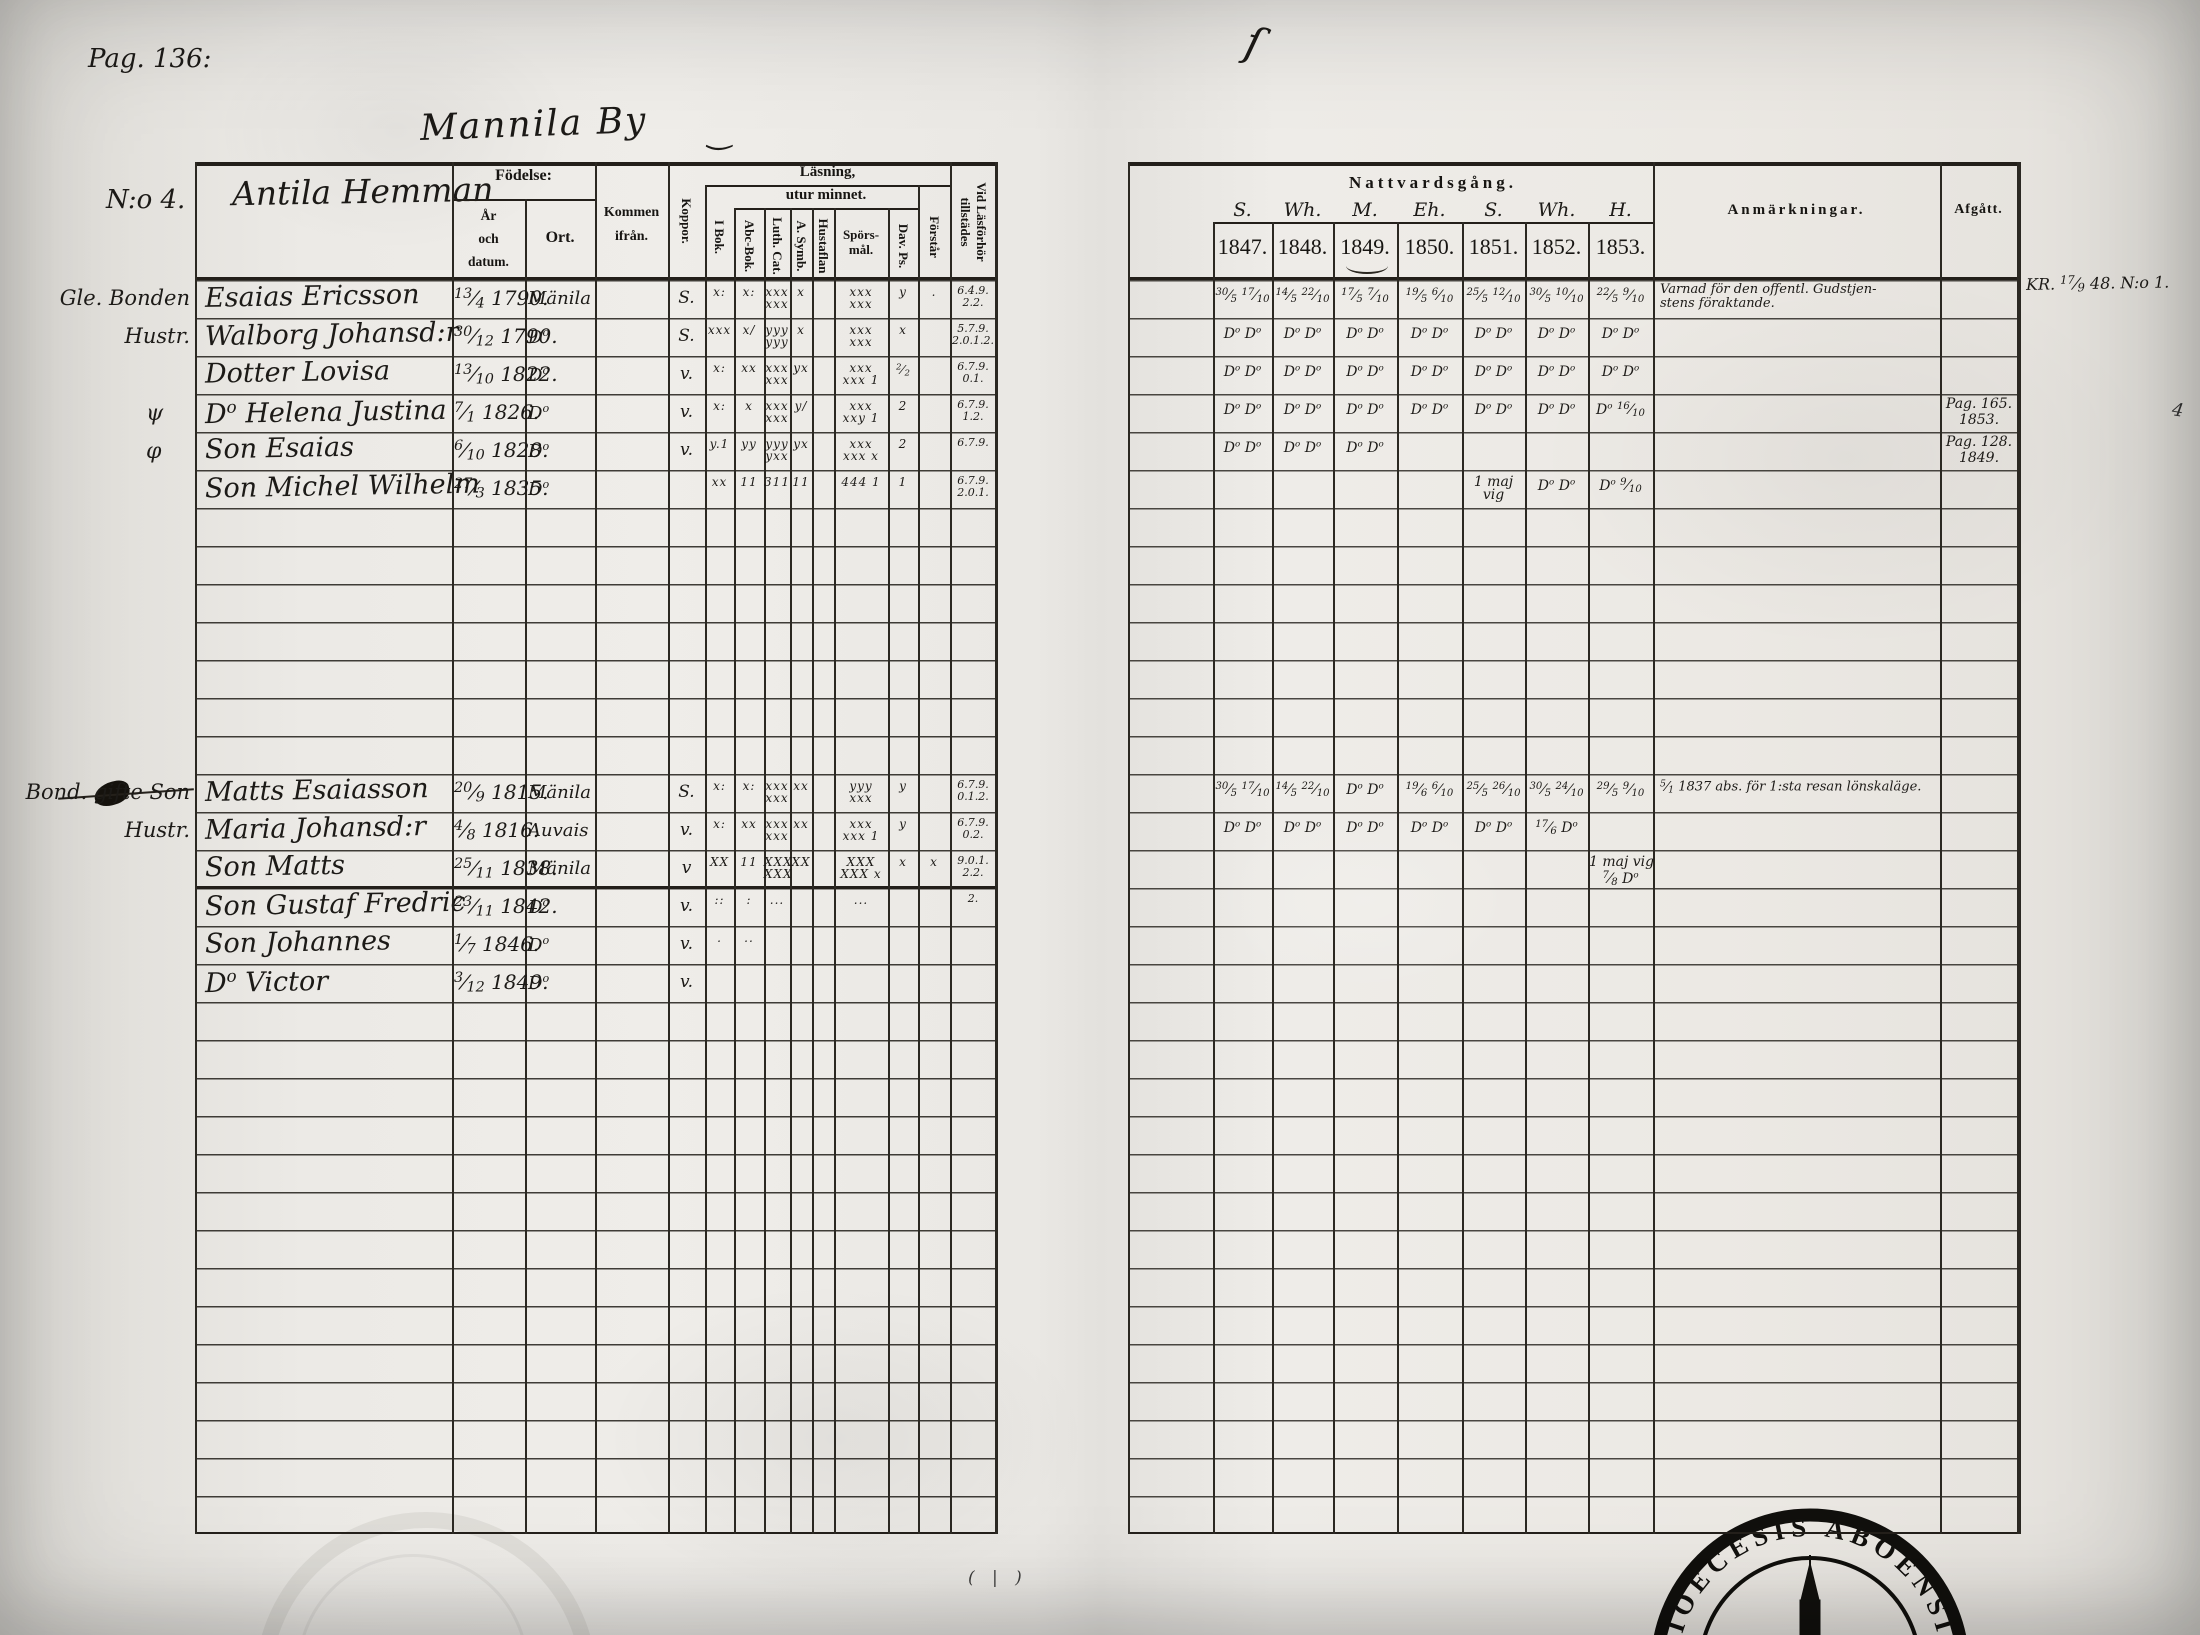 The height and width of the screenshot is (1635, 2200). I want to click on person-name: Son Gustaf Fredric, so click(335, 904).